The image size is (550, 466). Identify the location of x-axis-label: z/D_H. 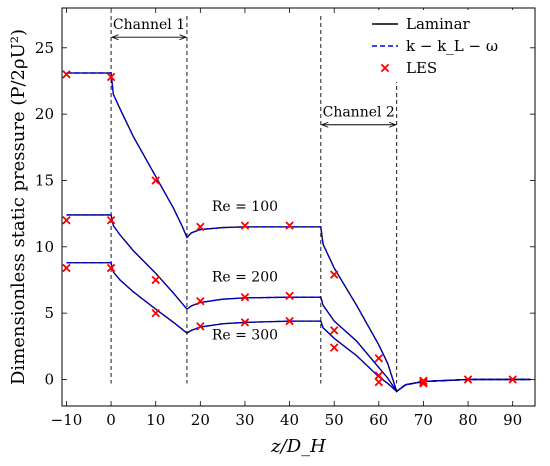
(298, 446).